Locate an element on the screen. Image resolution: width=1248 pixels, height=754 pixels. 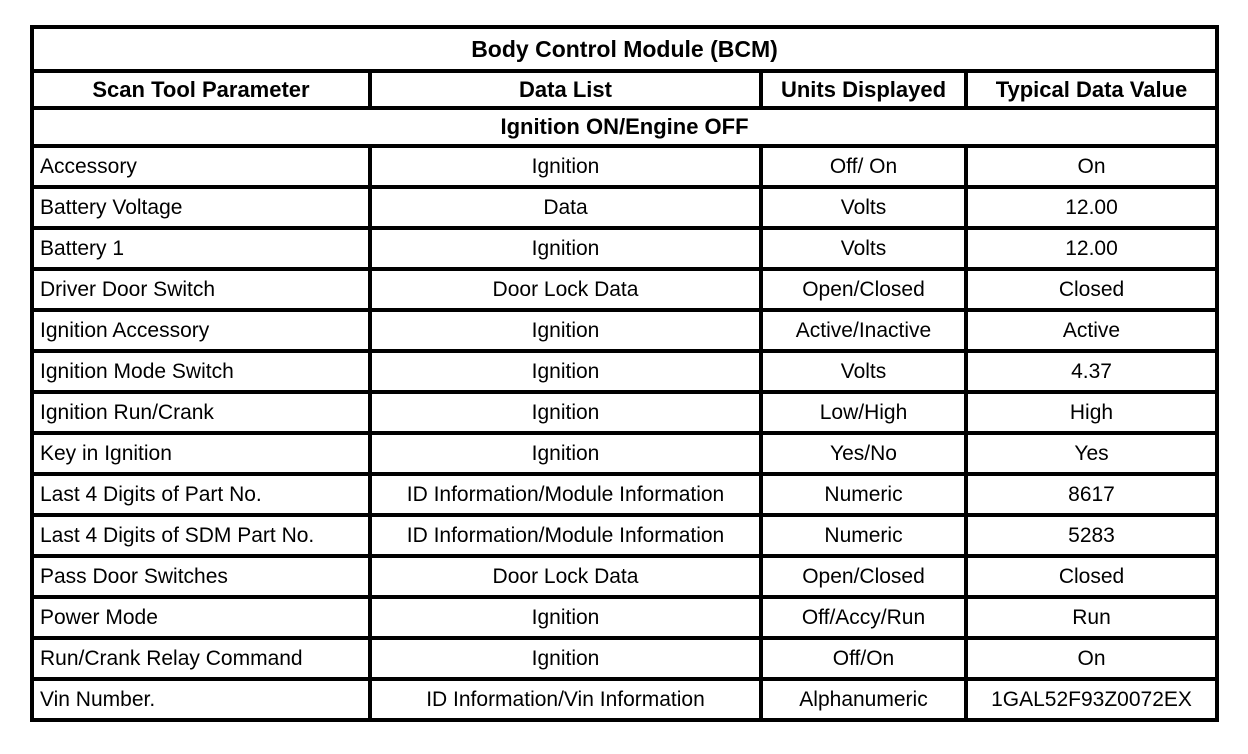
param-cell: Battery 1 is located at coordinates (201, 248).